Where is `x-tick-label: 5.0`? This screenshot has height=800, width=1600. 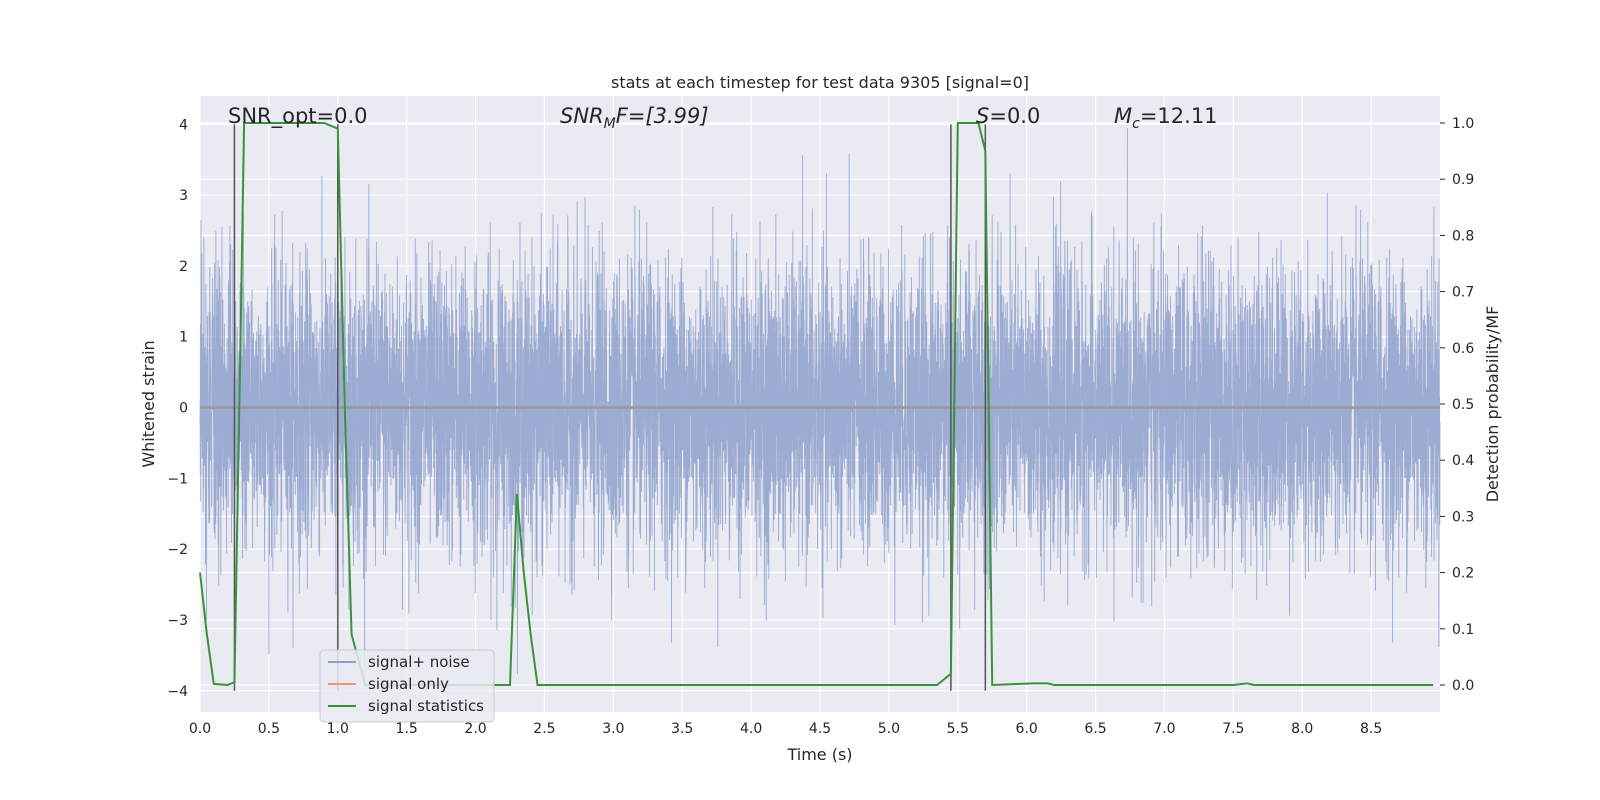
x-tick-label: 5.0 is located at coordinates (889, 729).